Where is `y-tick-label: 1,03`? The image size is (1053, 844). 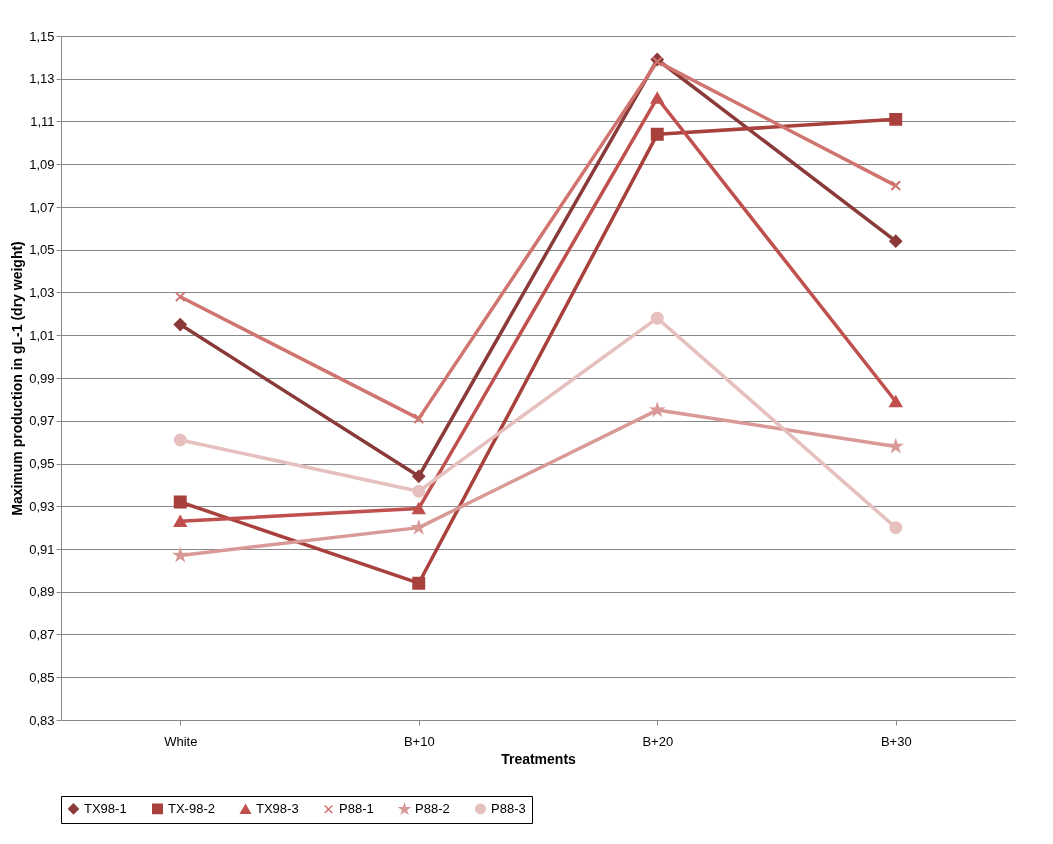
y-tick-label: 1,03 is located at coordinates (42, 292).